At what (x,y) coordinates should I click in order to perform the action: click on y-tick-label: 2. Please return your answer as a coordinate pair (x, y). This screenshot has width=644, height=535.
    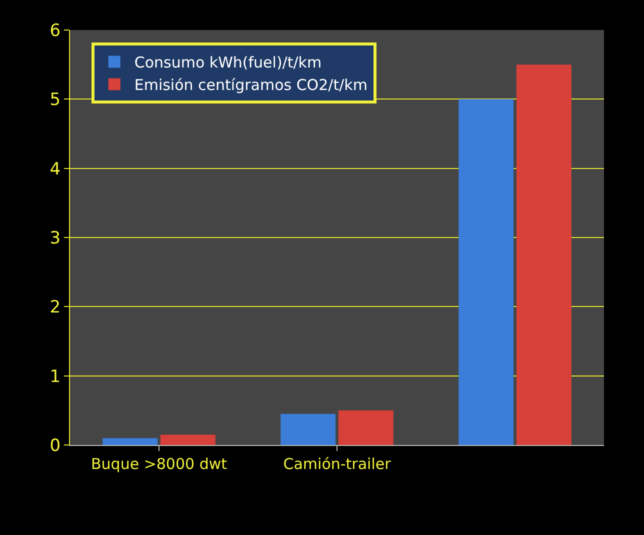
    Looking at the image, I should click on (55, 308).